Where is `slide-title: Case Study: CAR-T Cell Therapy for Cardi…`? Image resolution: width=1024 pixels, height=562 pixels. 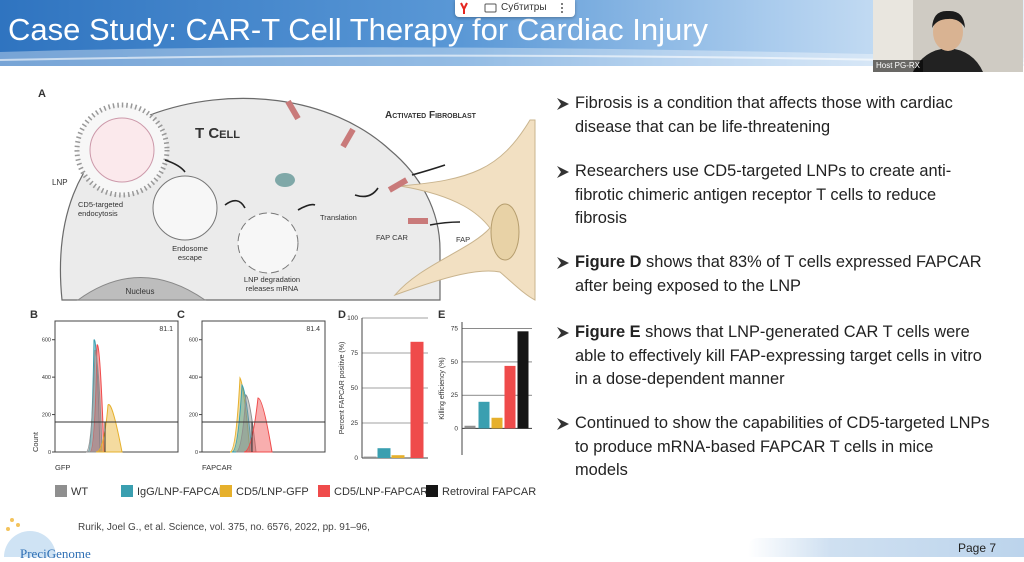
slide-title: Case Study: CAR-T Cell Therapy for Cardi… is located at coordinates (358, 29).